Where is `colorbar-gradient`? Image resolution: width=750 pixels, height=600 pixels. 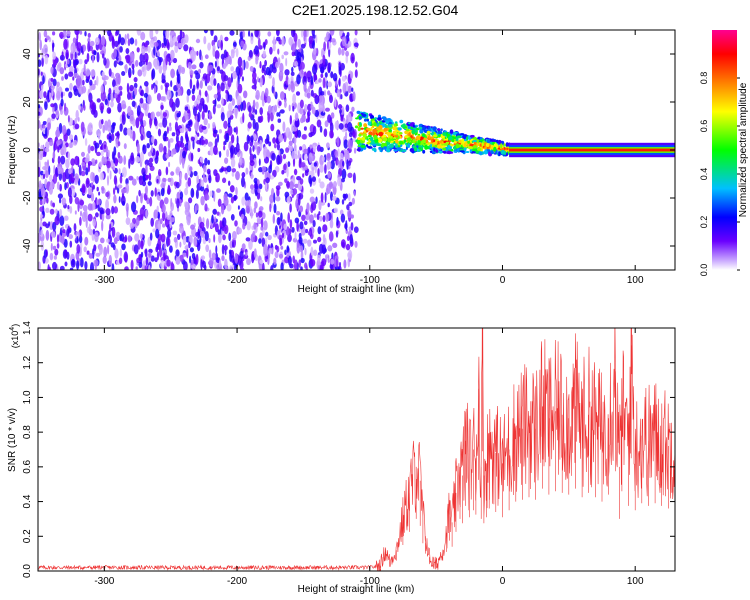 colorbar-gradient is located at coordinates (724, 150).